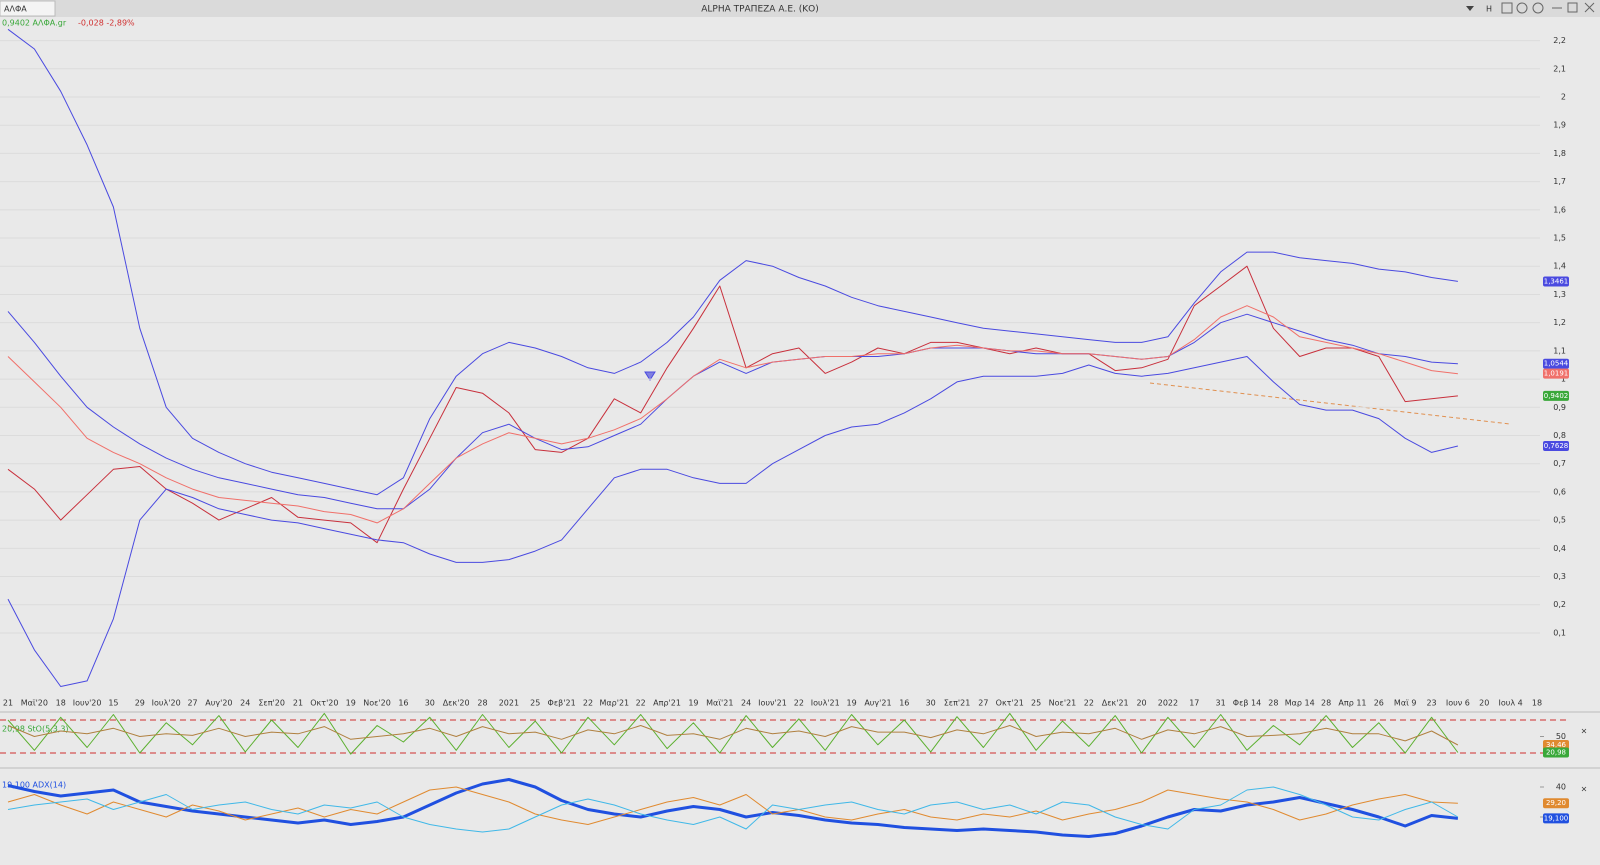 This screenshot has height=865, width=1600. Describe the element at coordinates (113, 703) in the screenshot. I see `x-tick-label: 15` at that location.